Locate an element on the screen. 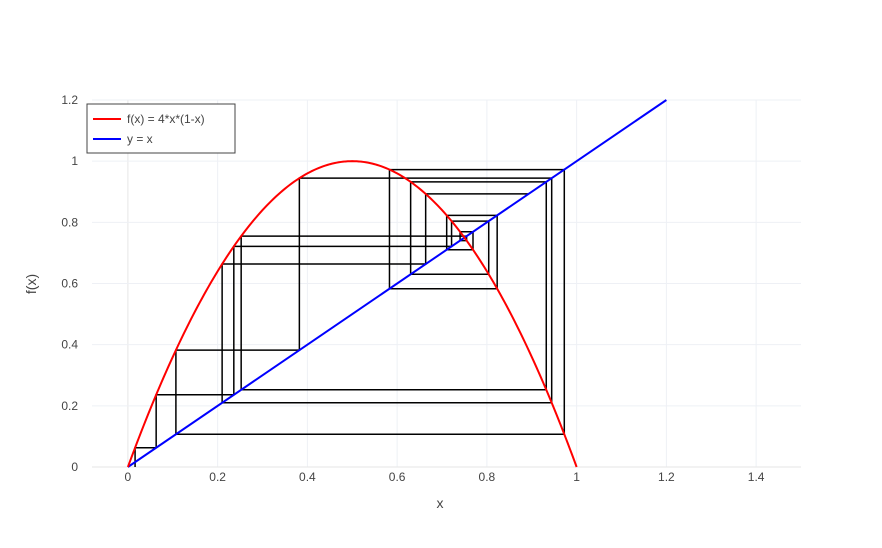  y-tick-label: 0.8 is located at coordinates (69, 222).